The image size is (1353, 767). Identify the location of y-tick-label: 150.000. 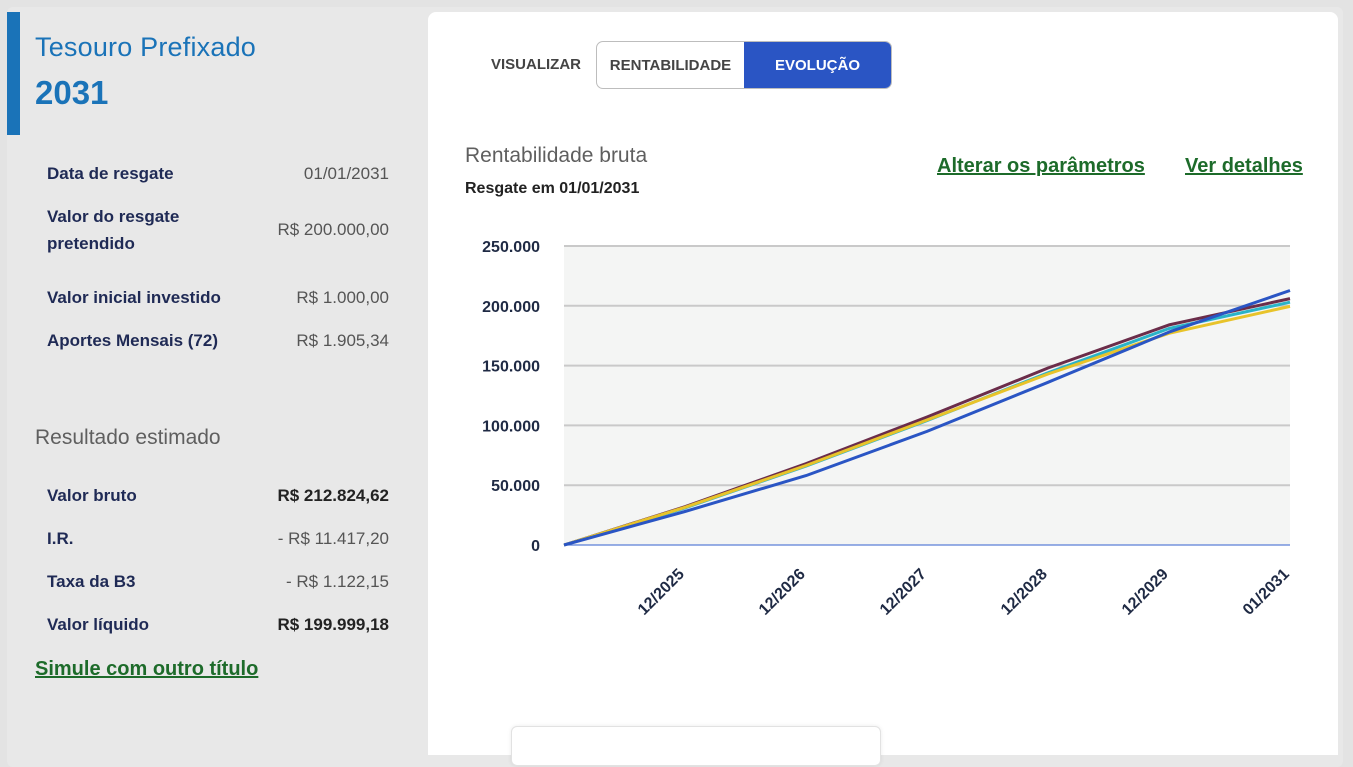
(511, 367).